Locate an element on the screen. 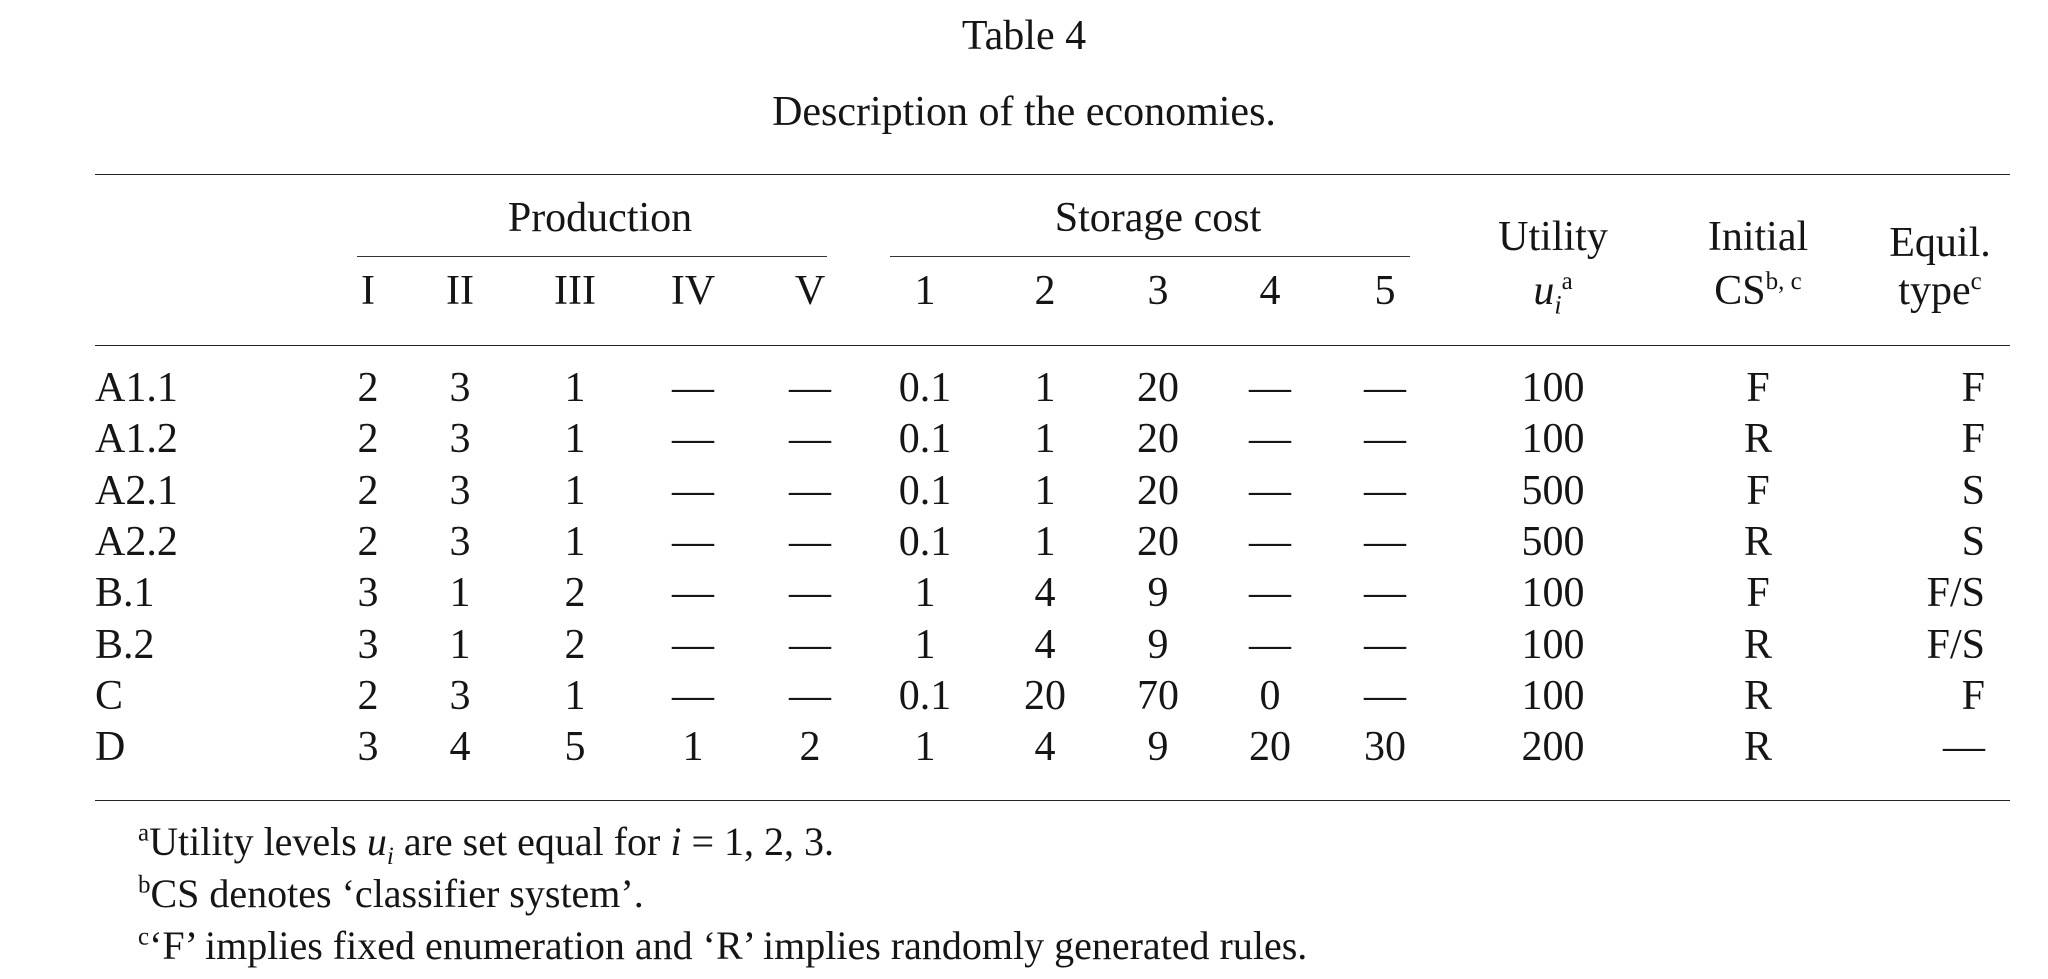 The height and width of the screenshot is (979, 2048). cell-prod-V: 2 is located at coordinates (810, 747).